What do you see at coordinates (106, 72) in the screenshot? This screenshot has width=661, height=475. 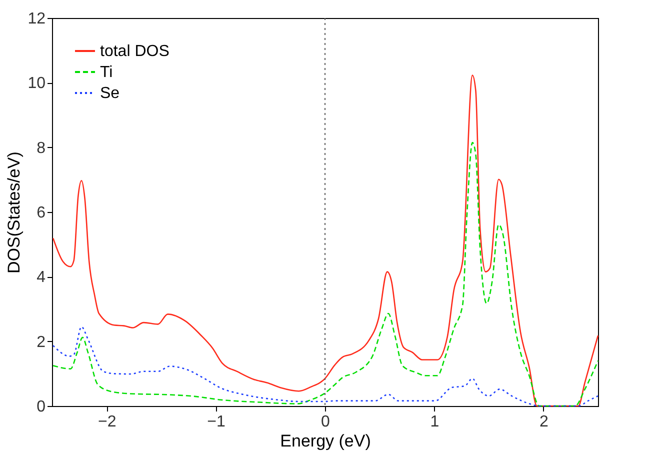 I see `legend-label: Ti` at bounding box center [106, 72].